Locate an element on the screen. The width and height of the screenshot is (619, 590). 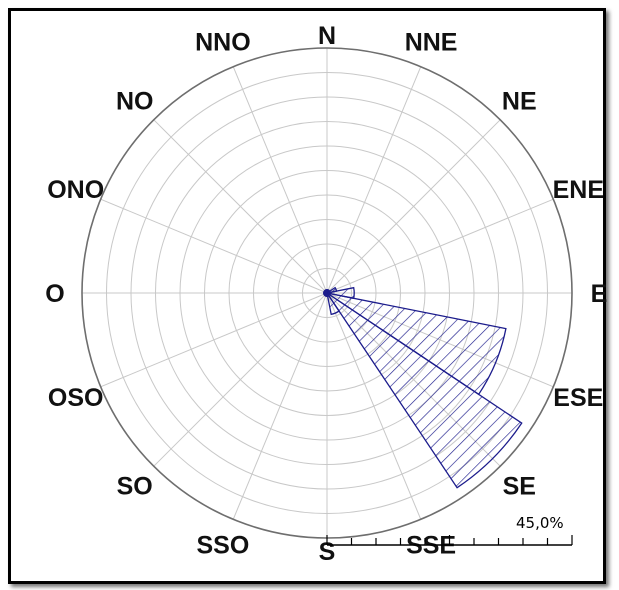
direction-label-n: N is located at coordinates (327, 36).